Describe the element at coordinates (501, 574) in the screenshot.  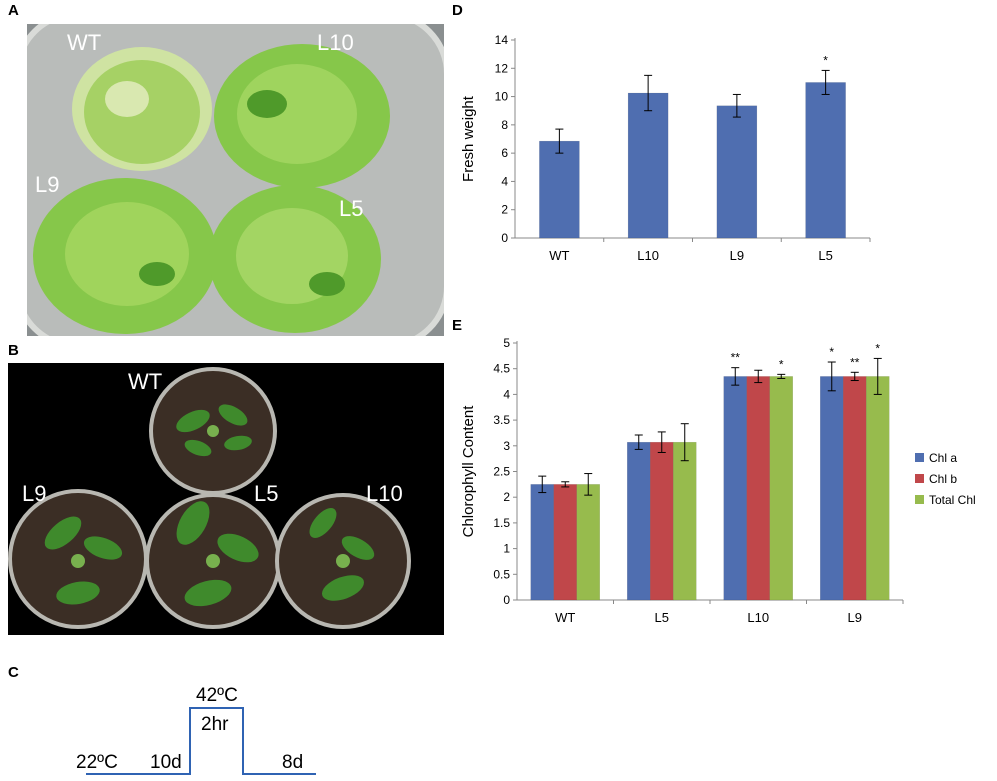
I see `y-tick-label: 0.5` at that location.